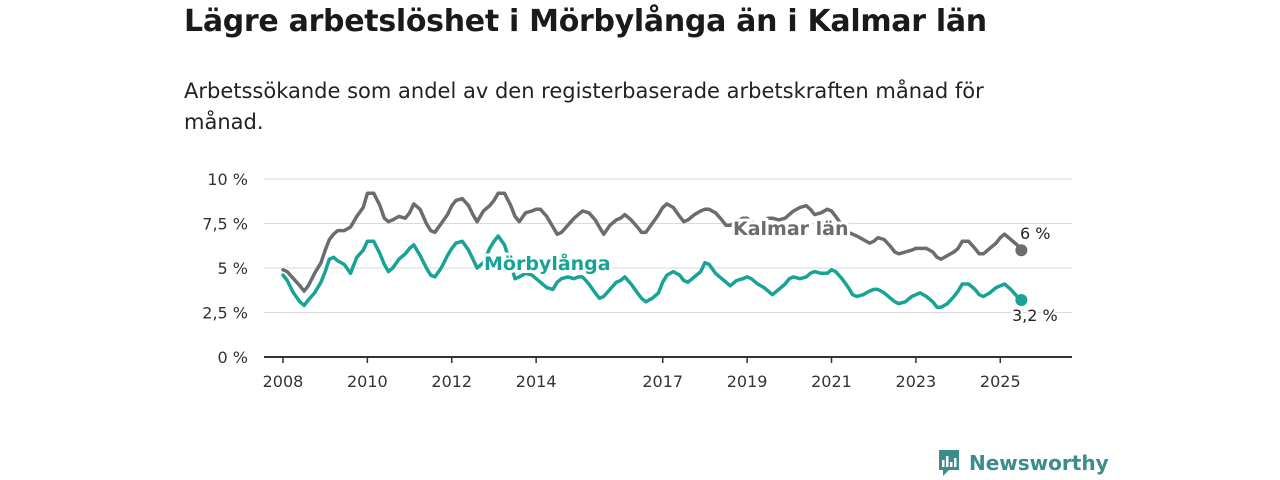 This screenshot has height=480, width=1280. I want to click on series-line-kalmar-lan, so click(652, 242).